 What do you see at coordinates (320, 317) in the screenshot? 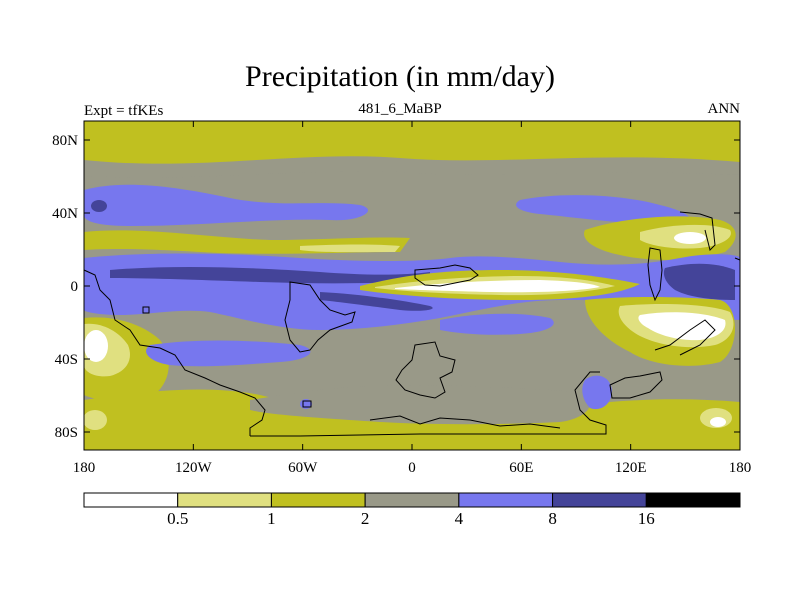
I see `coast-south-america` at bounding box center [320, 317].